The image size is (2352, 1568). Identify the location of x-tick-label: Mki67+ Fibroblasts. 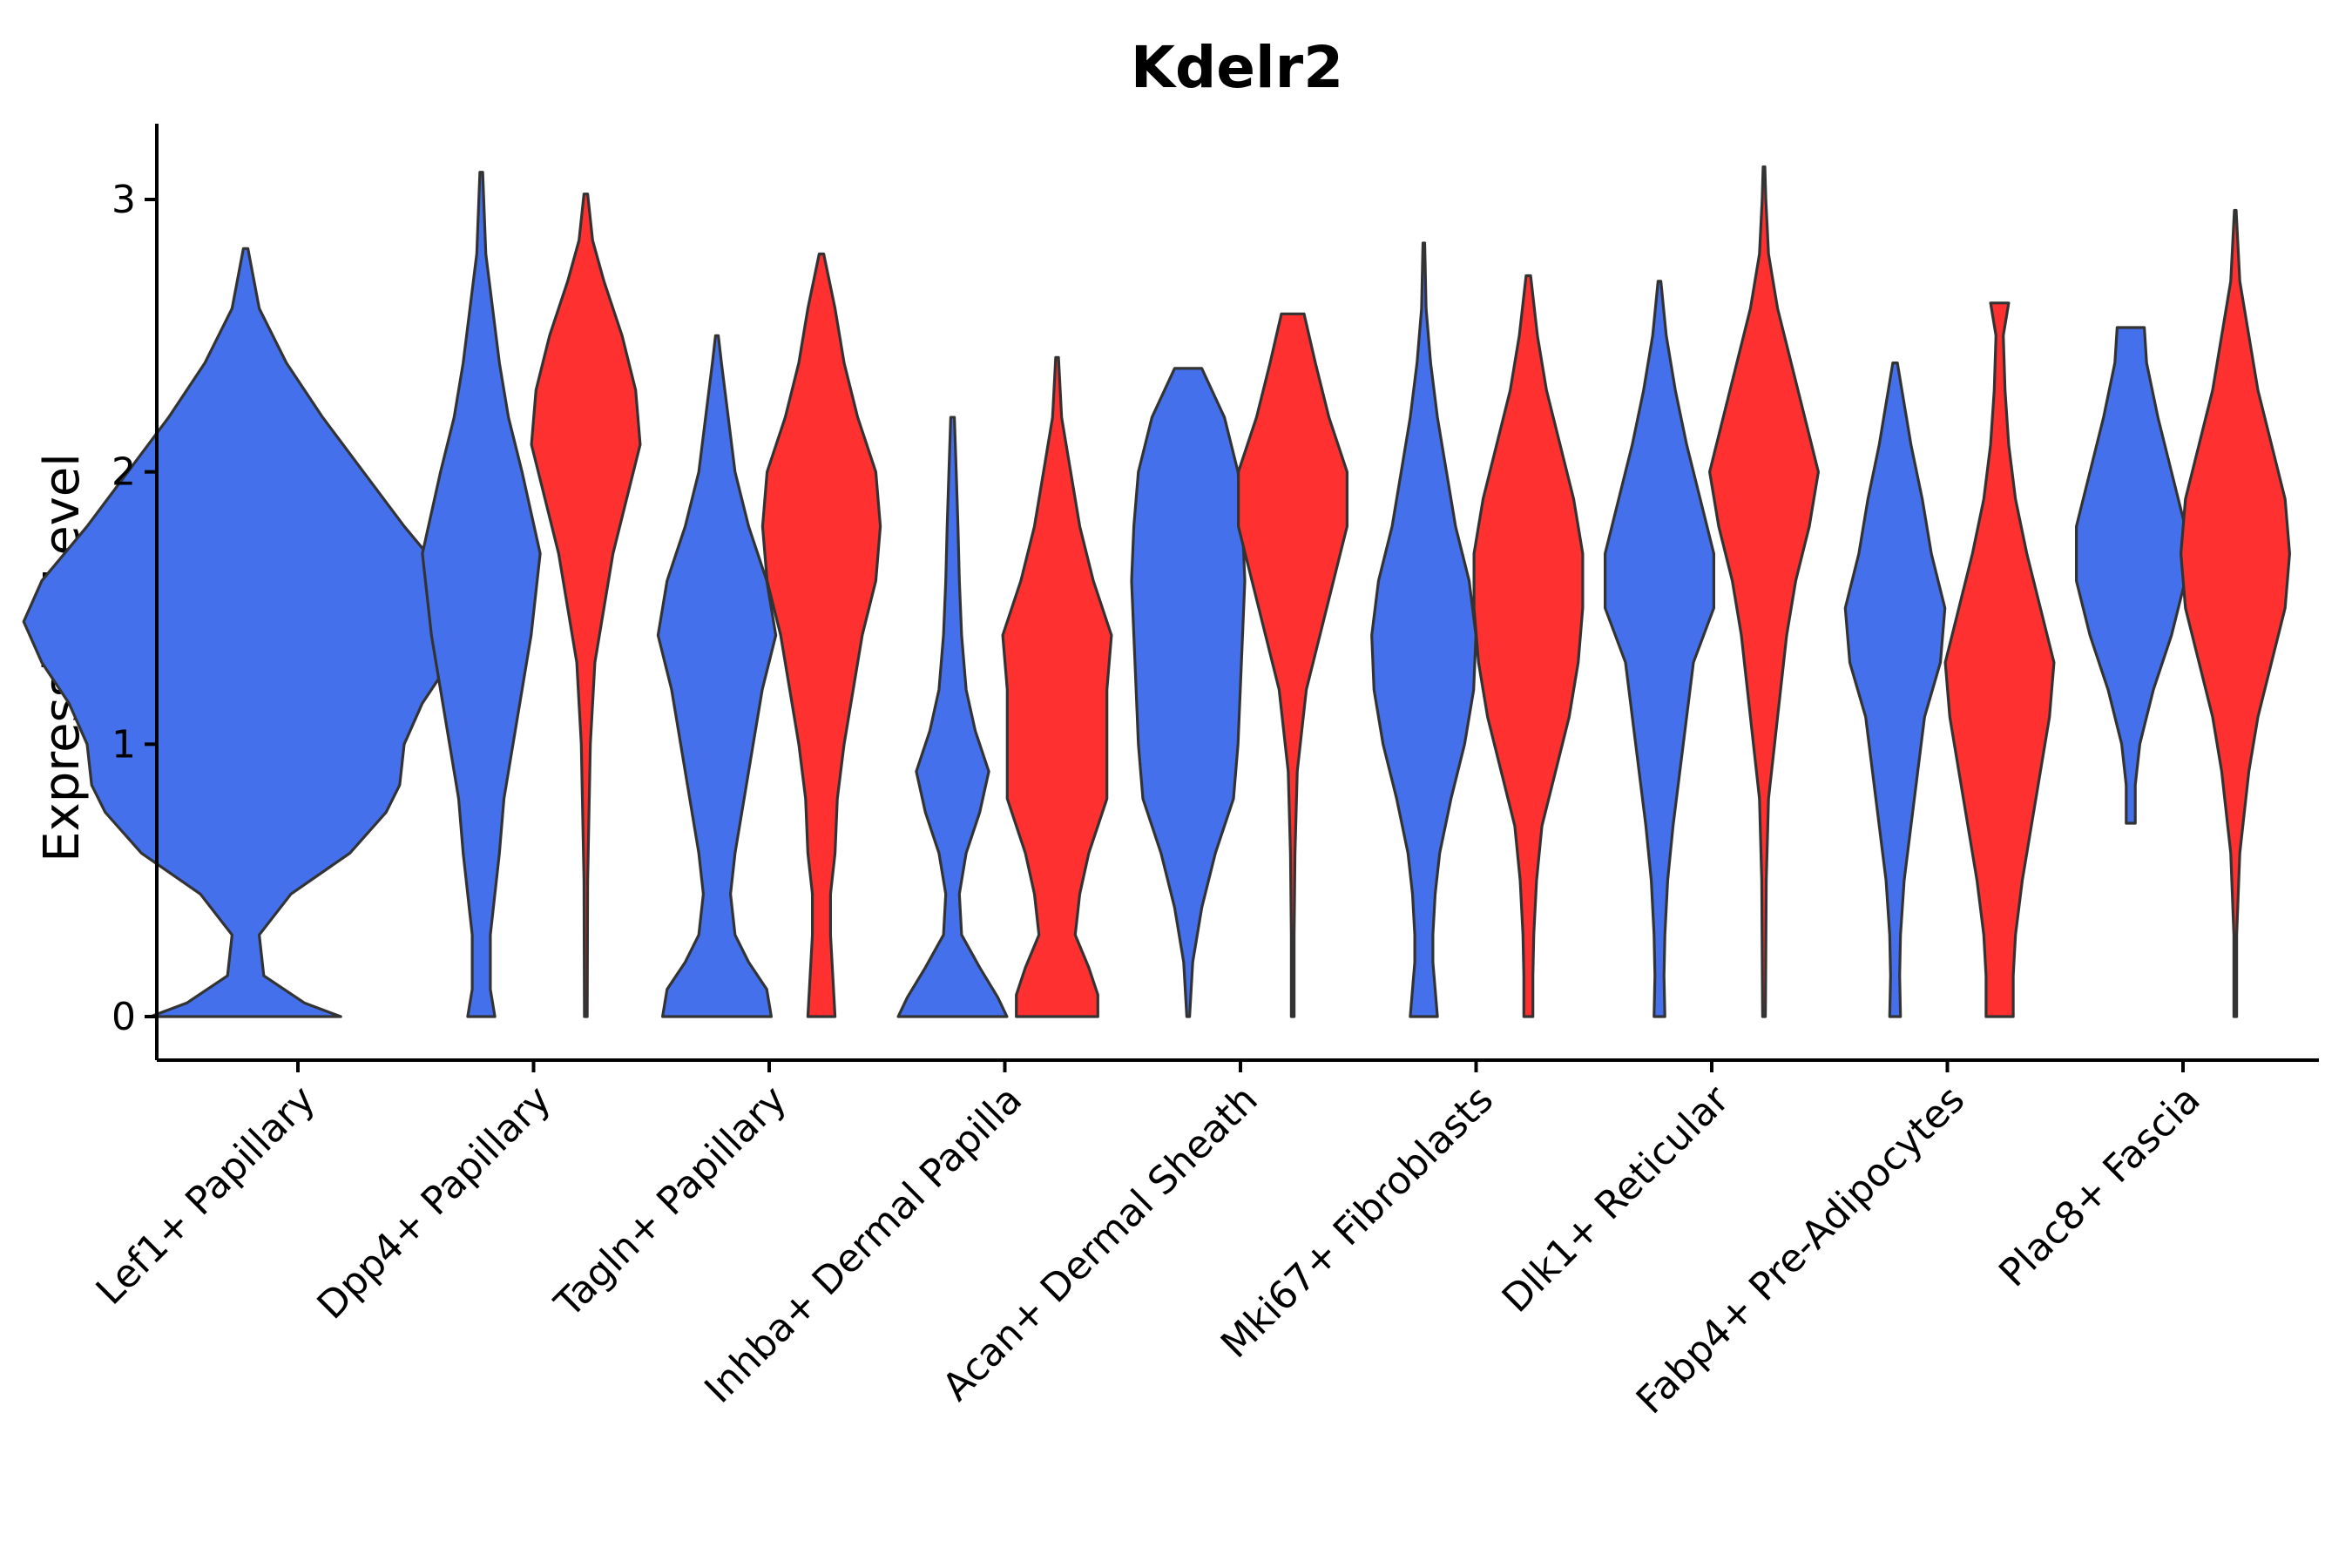
(1358, 1222).